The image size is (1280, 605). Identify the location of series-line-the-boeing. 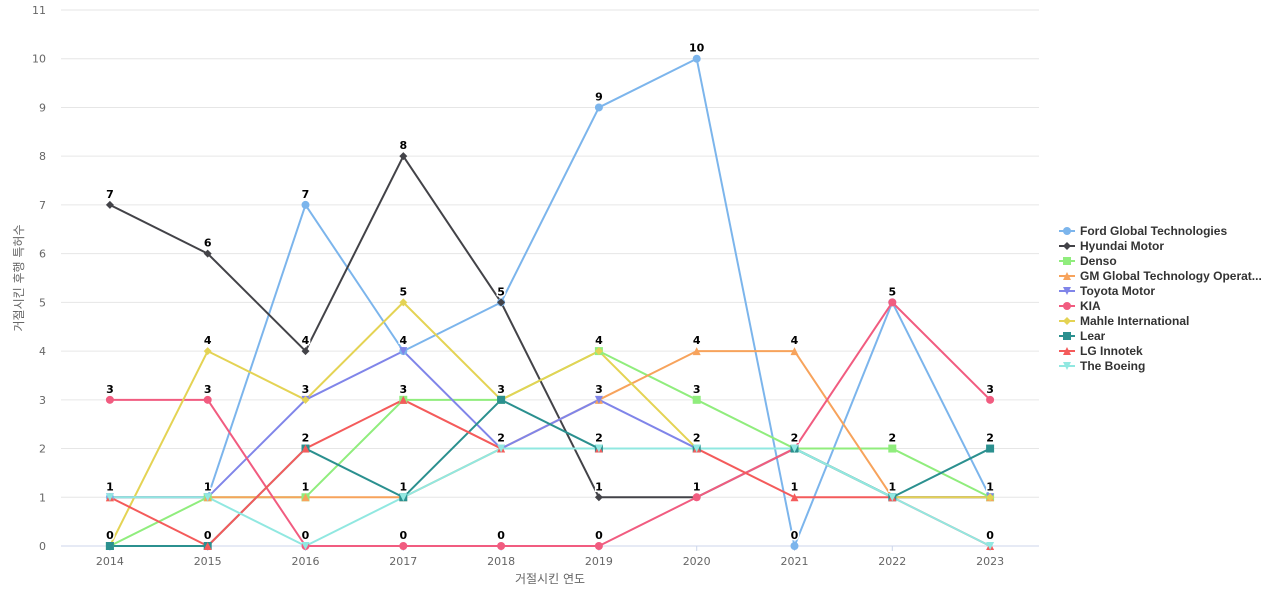
(550, 497).